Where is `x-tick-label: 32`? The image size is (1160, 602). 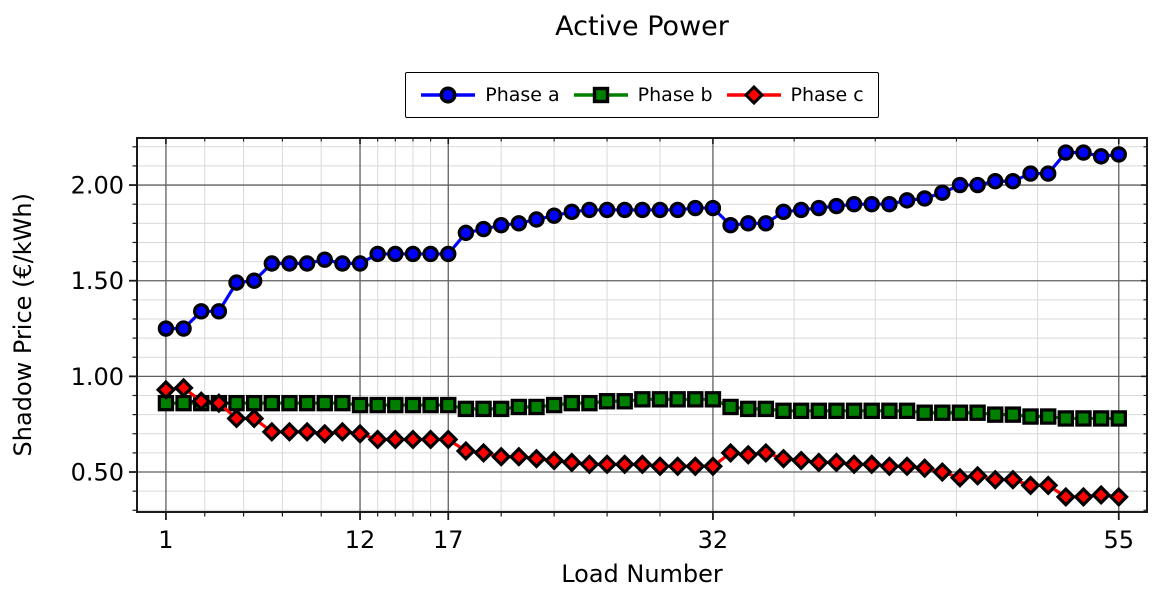 x-tick-label: 32 is located at coordinates (713, 540).